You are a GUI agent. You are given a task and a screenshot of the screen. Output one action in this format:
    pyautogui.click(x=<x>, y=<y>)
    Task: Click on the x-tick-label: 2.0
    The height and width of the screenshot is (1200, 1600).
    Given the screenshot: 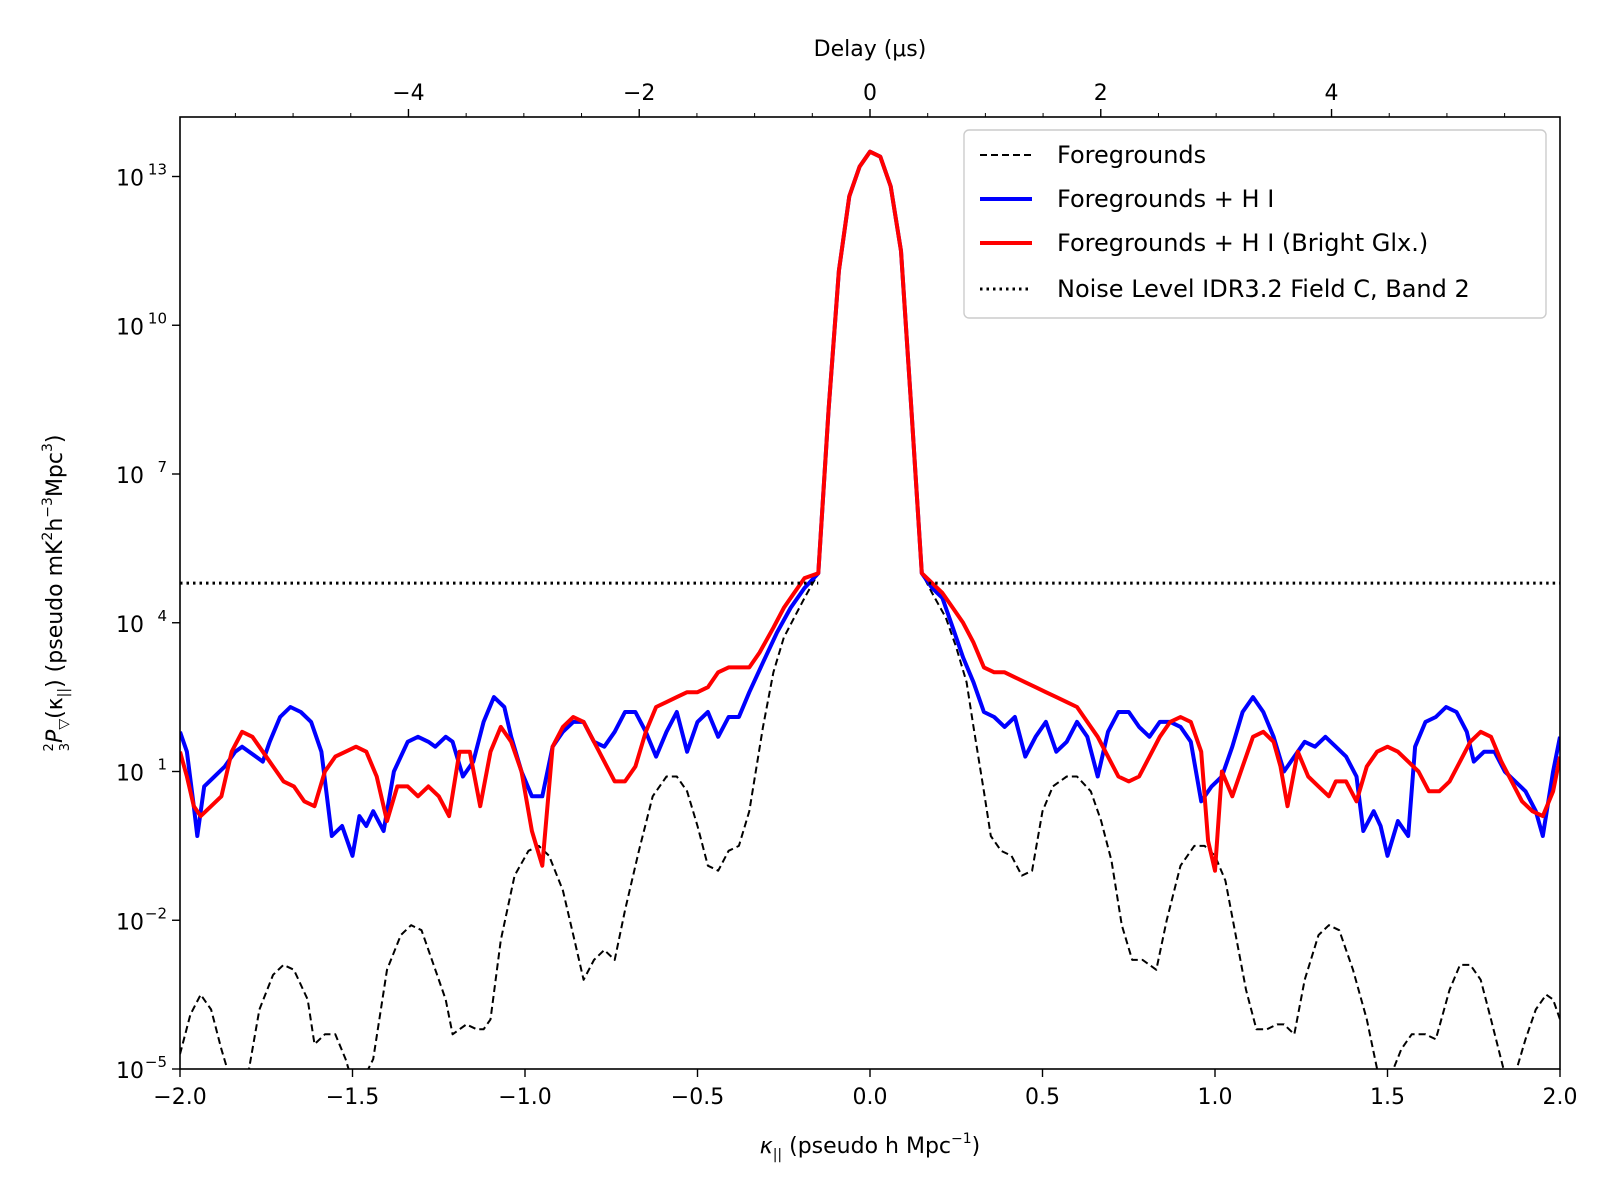 What is the action you would take?
    pyautogui.click(x=1560, y=1097)
    